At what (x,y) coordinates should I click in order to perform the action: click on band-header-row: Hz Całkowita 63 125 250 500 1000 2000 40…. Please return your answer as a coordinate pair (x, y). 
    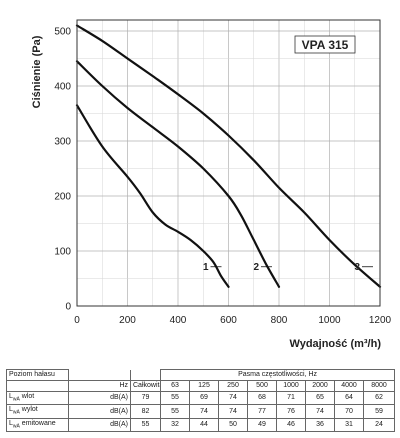
    Looking at the image, I should click on (201, 386).